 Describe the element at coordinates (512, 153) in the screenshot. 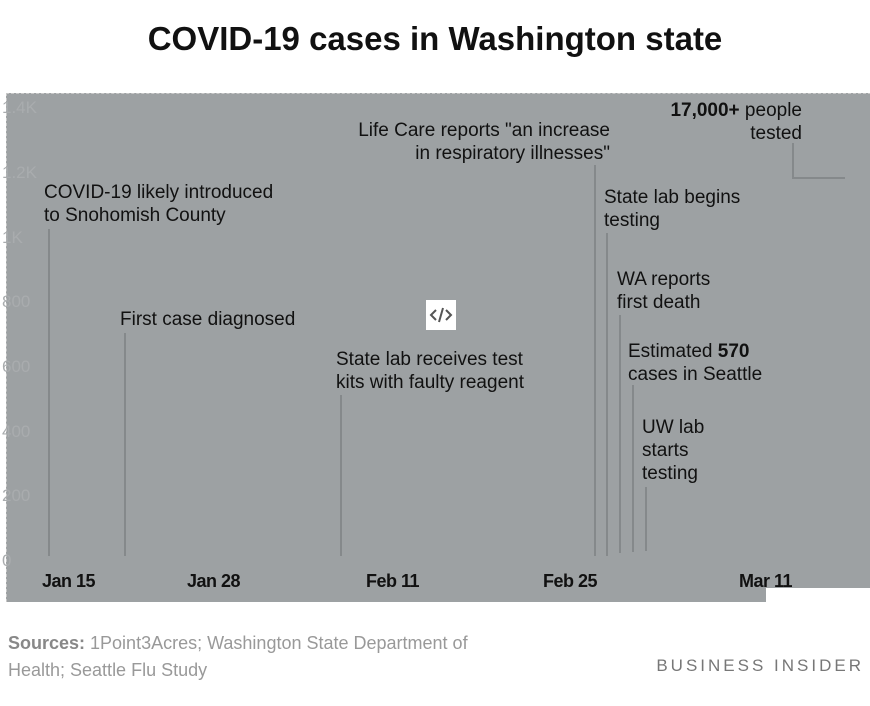

I see `annotation-line: in respiratory illnesses"` at that location.